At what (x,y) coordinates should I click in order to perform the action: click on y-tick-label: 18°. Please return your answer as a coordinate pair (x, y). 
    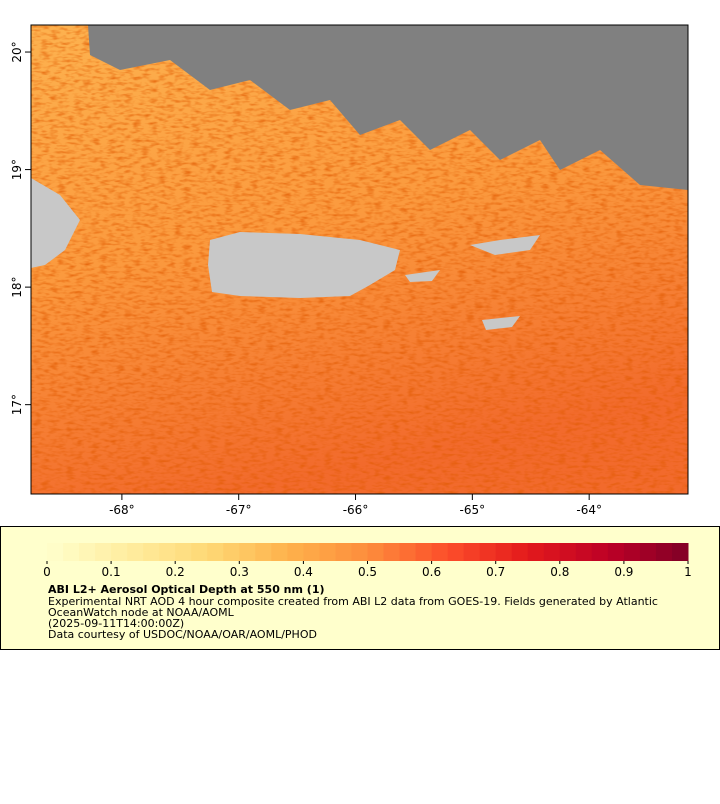
    Looking at the image, I should click on (17, 286).